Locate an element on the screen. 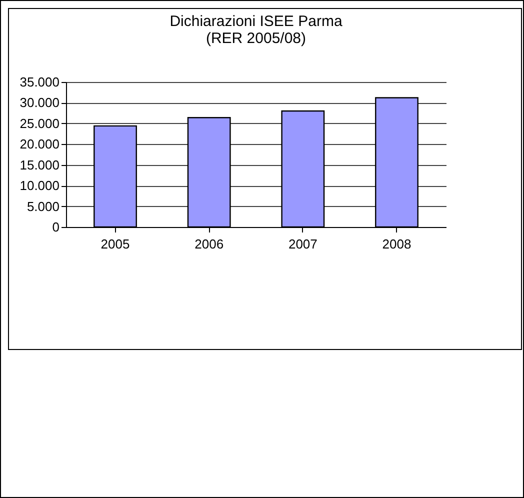  x-tick-label: 2007 is located at coordinates (303, 244).